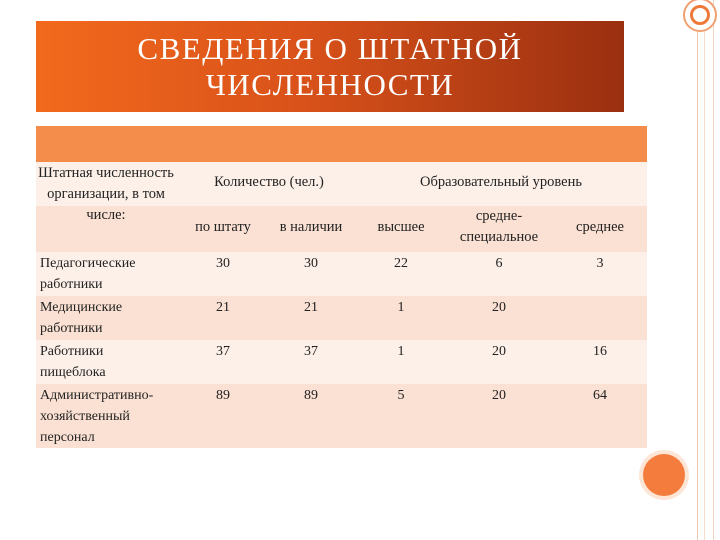 Image resolution: width=720 pixels, height=540 pixels. I want to click on header-available: в наличии, so click(311, 227).